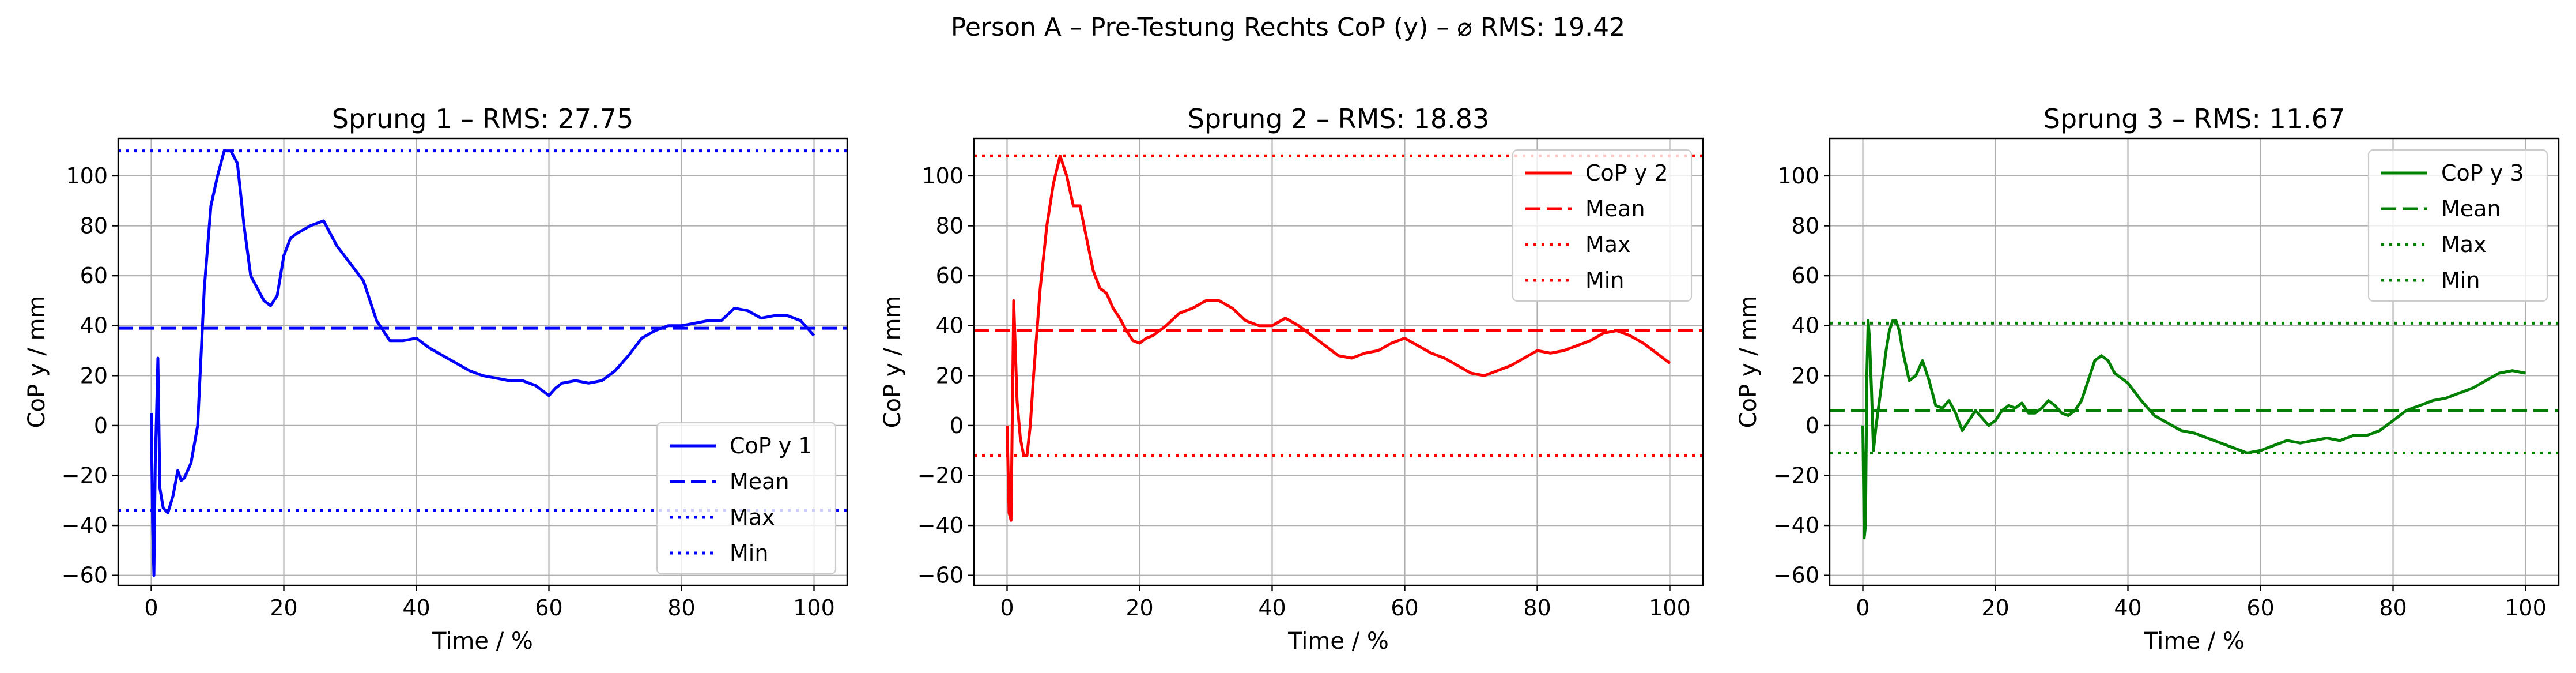  What do you see at coordinates (2194, 118) in the screenshot?
I see `chart-title: Sprung 3 – RMS: 11.67` at bounding box center [2194, 118].